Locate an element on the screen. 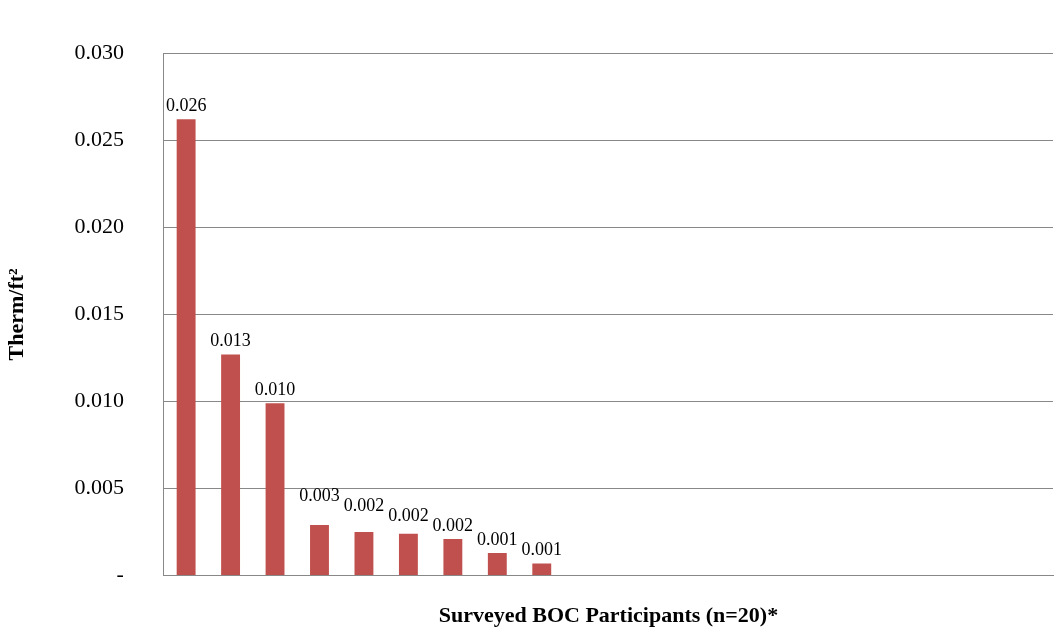  y-tick-label: 0.025 is located at coordinates (99, 139).